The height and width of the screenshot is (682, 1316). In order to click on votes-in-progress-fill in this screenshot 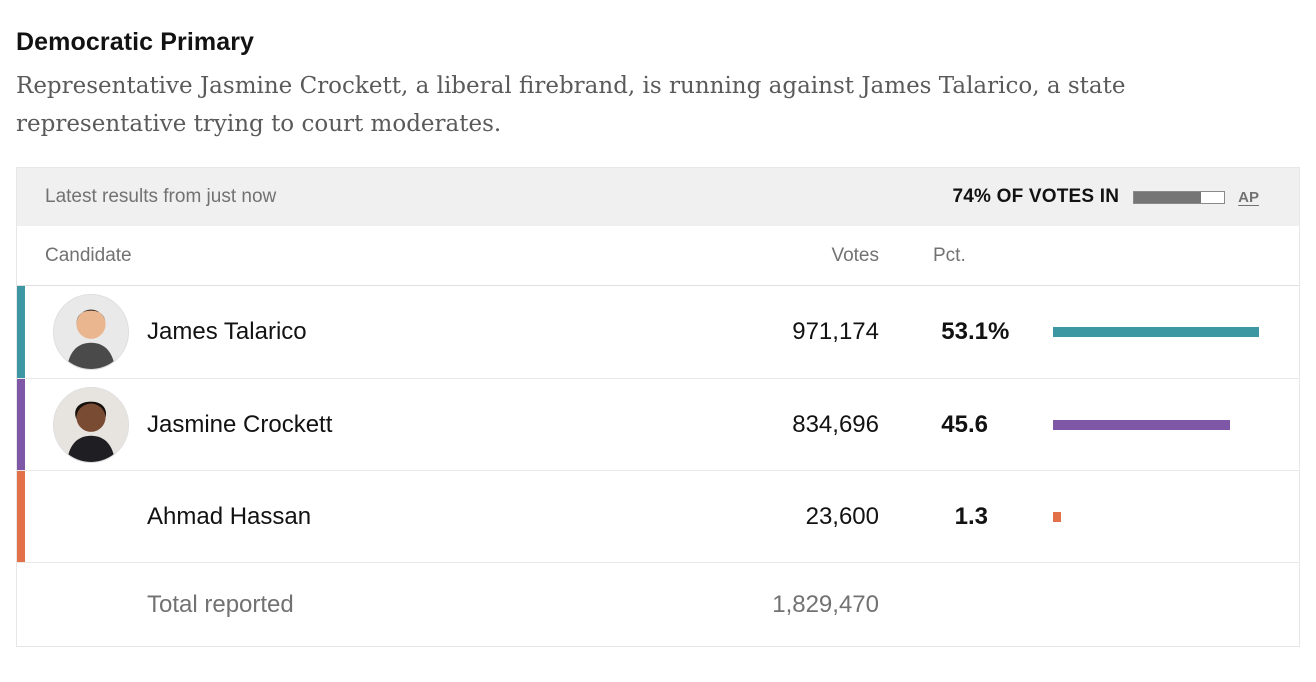, I will do `click(1167, 197)`.